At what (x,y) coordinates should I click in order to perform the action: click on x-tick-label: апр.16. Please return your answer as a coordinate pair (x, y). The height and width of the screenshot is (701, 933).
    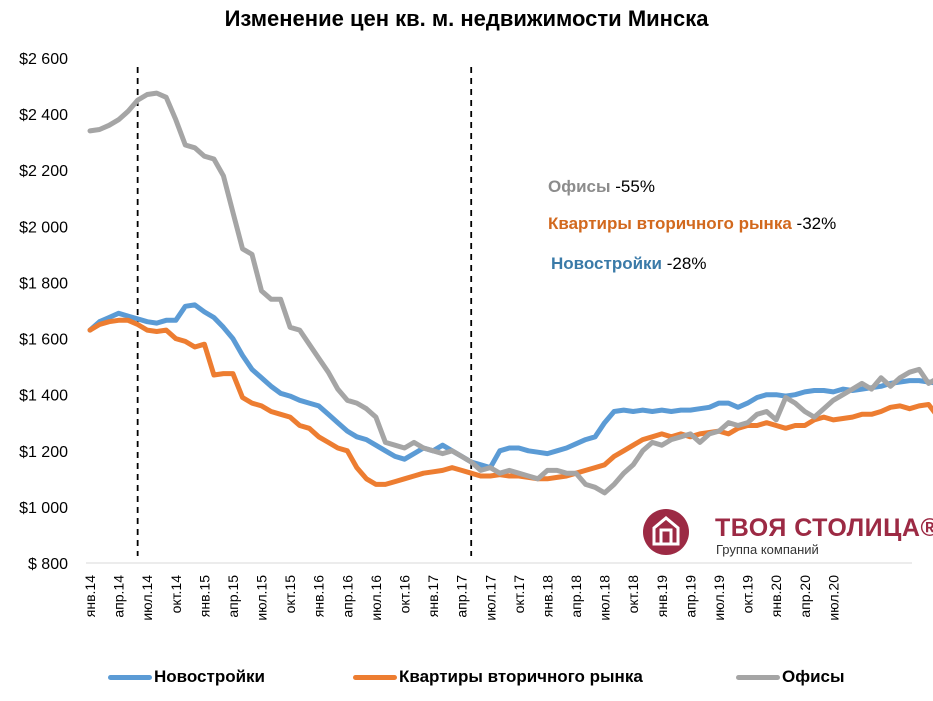
    Looking at the image, I should click on (347, 596).